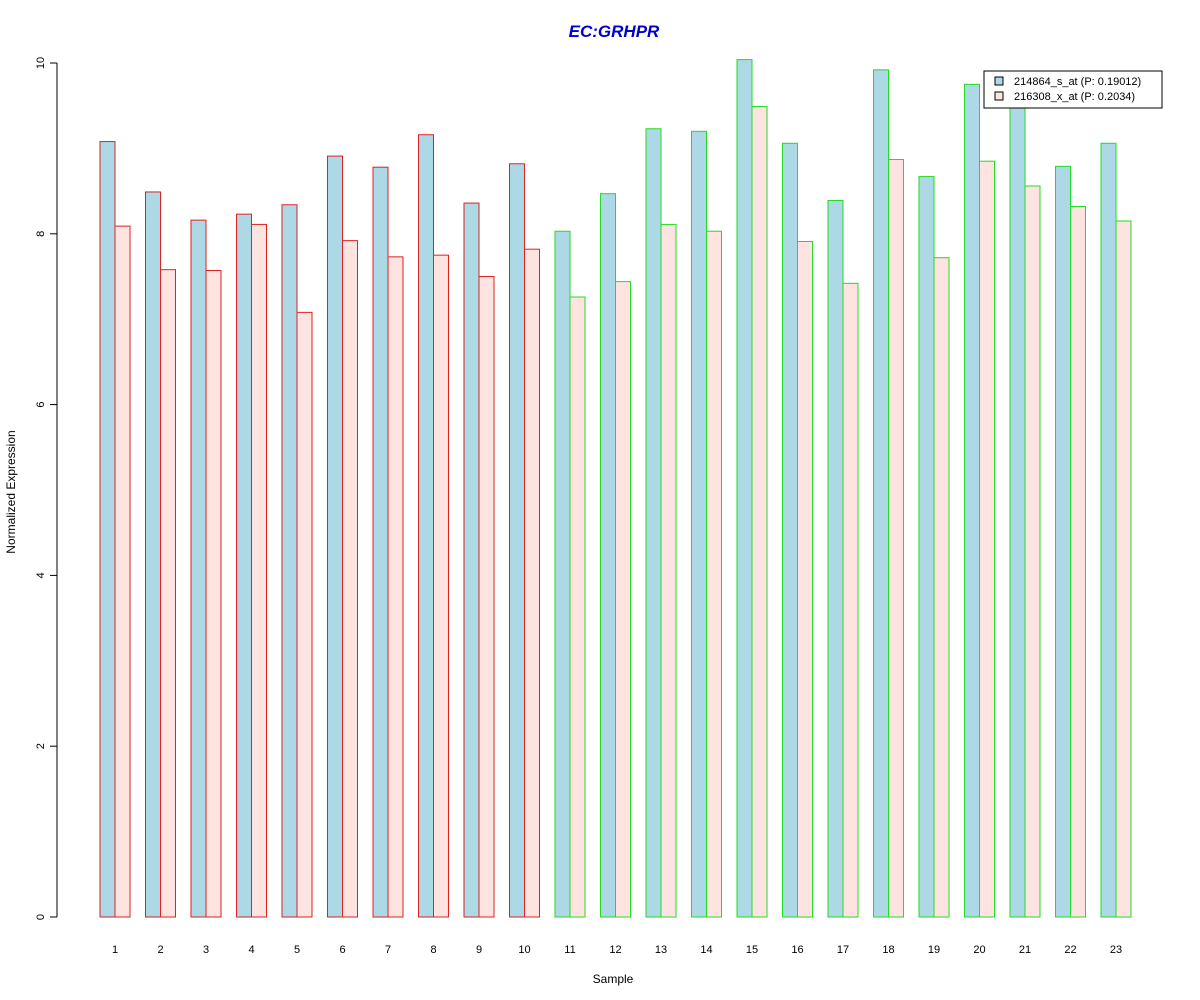 This screenshot has width=1200, height=1000. Describe the element at coordinates (569, 950) in the screenshot. I see `x-tick-label: 11` at that location.